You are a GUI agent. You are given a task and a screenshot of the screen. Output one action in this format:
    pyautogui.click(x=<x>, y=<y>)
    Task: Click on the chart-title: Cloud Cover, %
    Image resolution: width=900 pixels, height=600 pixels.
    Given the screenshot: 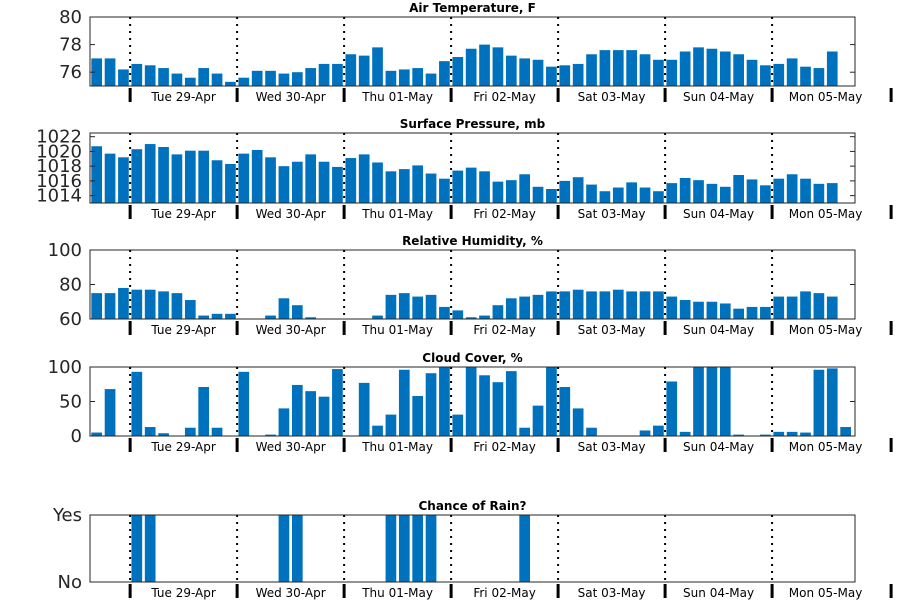 What is the action you would take?
    pyautogui.click(x=472, y=358)
    